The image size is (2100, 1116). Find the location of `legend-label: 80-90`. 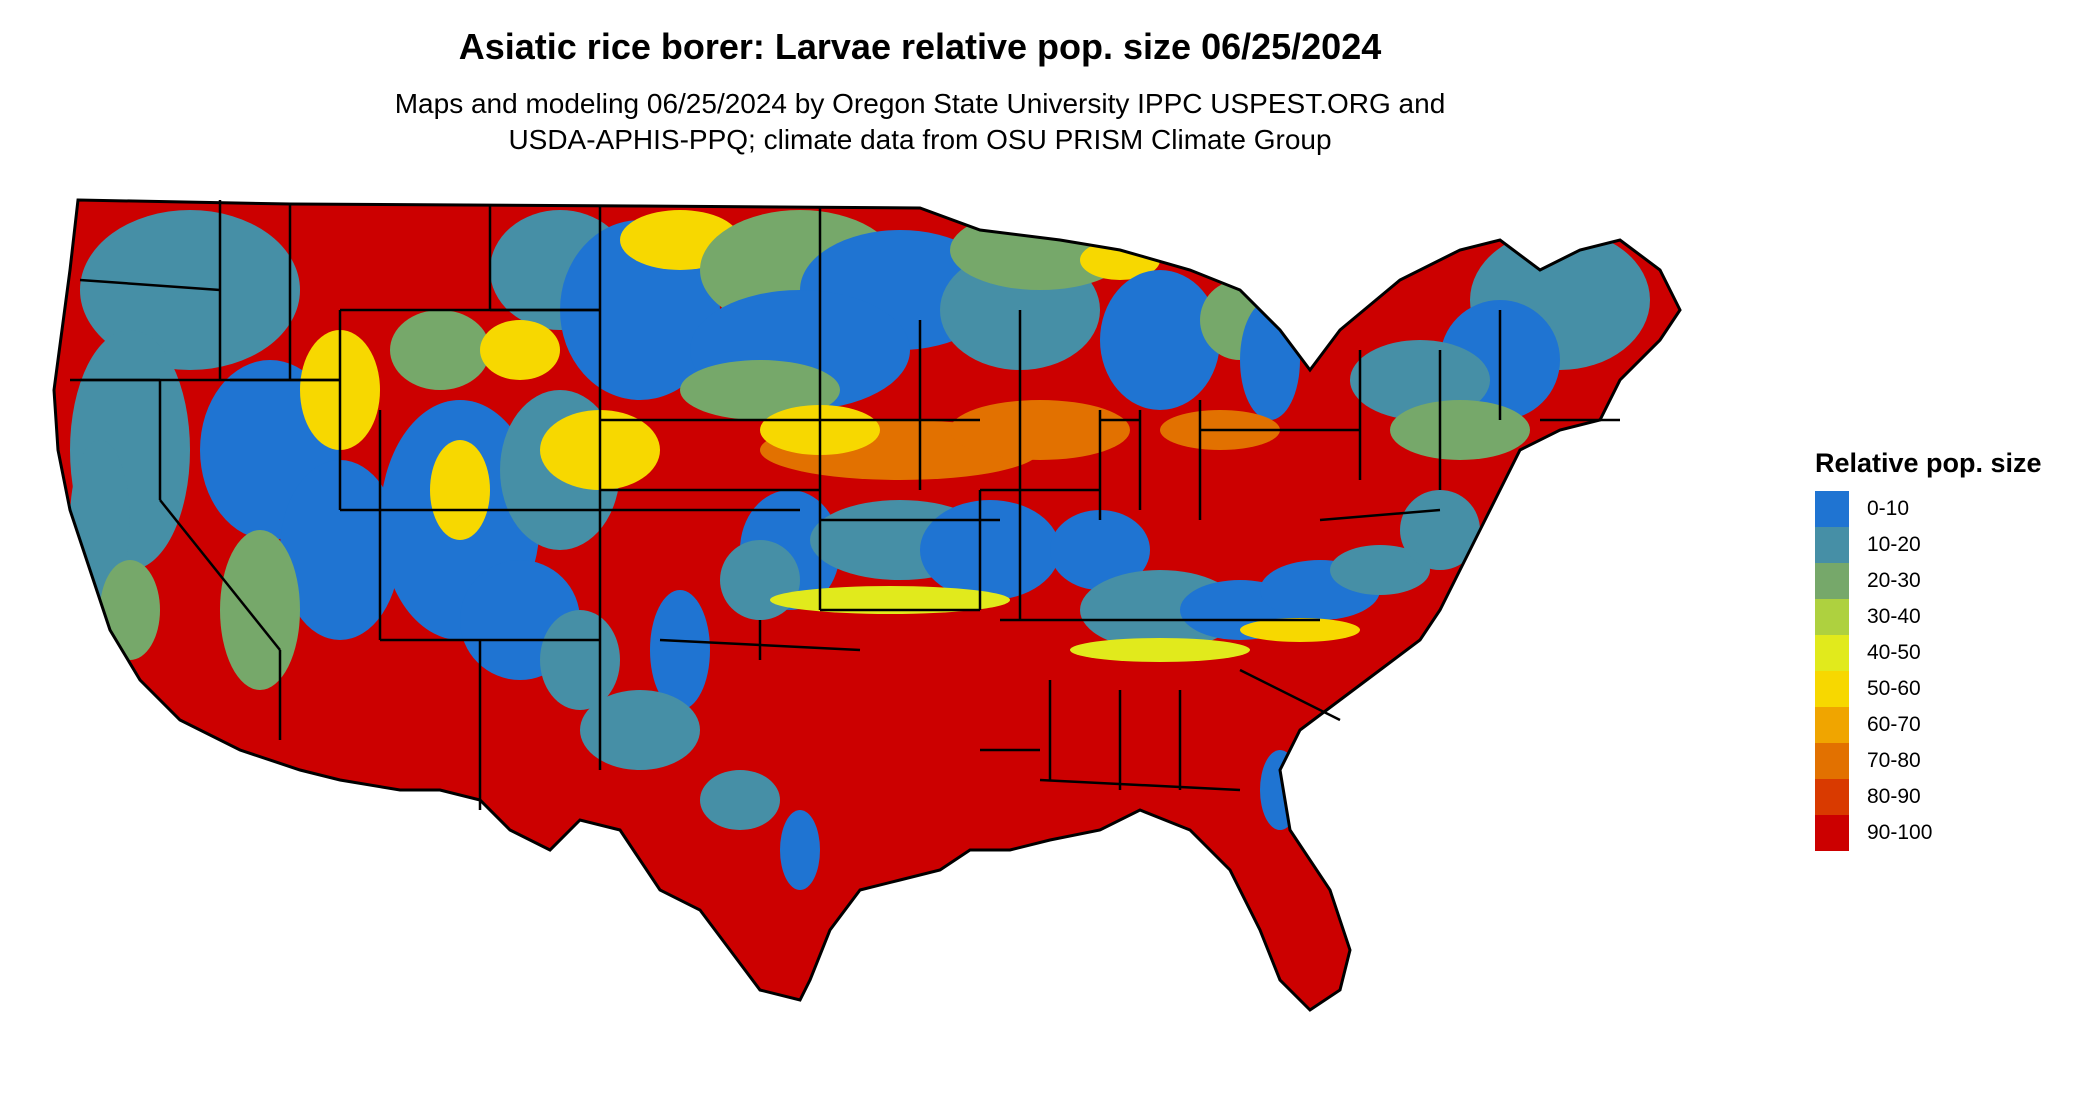

legend-label: 80-90 is located at coordinates (1894, 796).